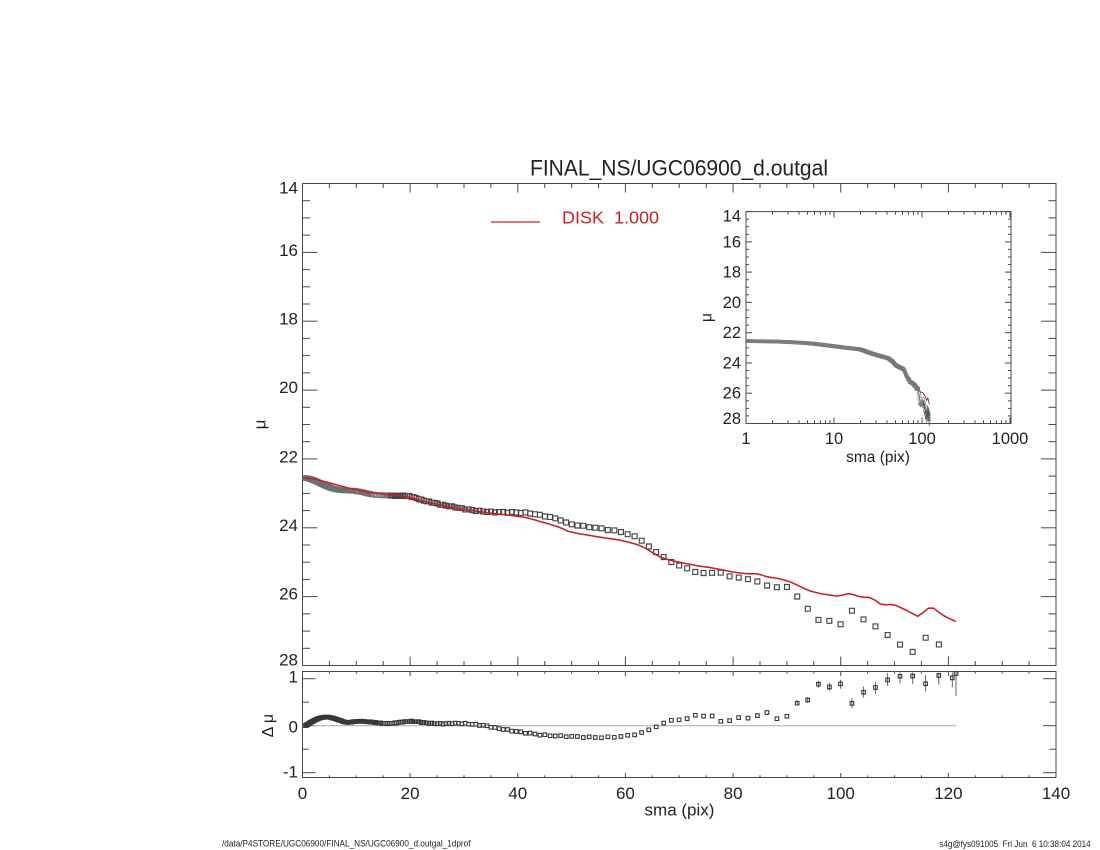 This screenshot has height=850, width=1100. Describe the element at coordinates (1010, 439) in the screenshot. I see `svg-text: 1000` at that location.